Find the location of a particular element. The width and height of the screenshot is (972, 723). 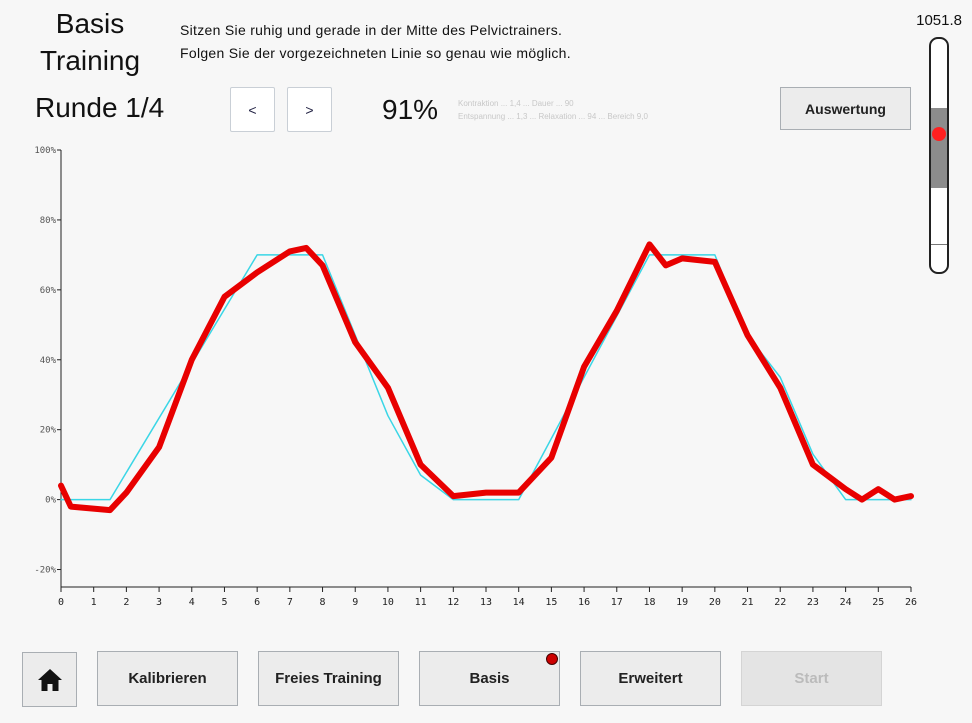

x-tick-label: 1 is located at coordinates (94, 602).